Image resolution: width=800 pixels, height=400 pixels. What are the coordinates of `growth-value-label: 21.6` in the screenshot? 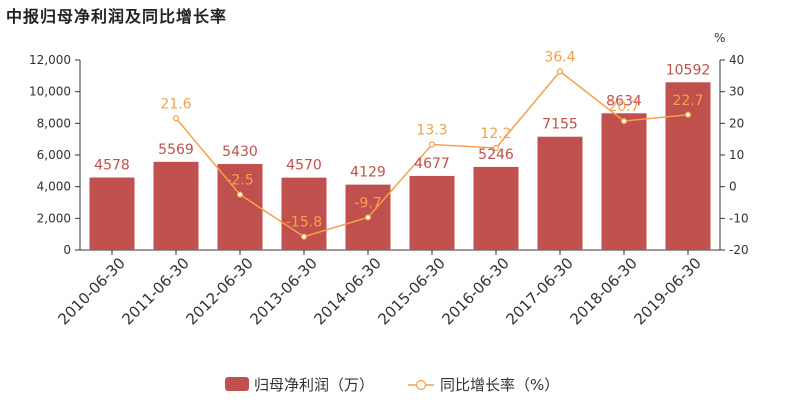 It's located at (175, 104).